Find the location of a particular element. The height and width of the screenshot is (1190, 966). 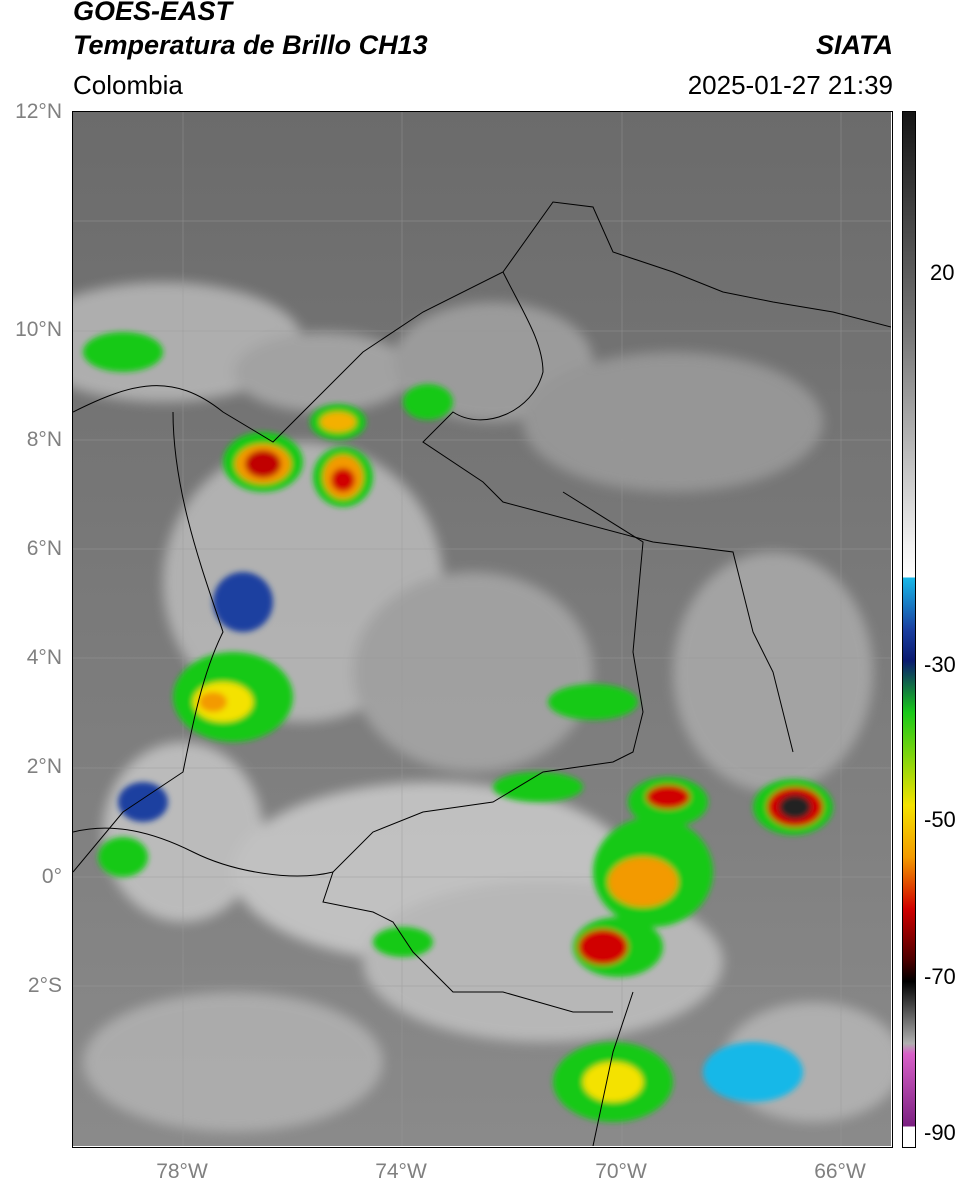

region-label: Colombia is located at coordinates (128, 85).